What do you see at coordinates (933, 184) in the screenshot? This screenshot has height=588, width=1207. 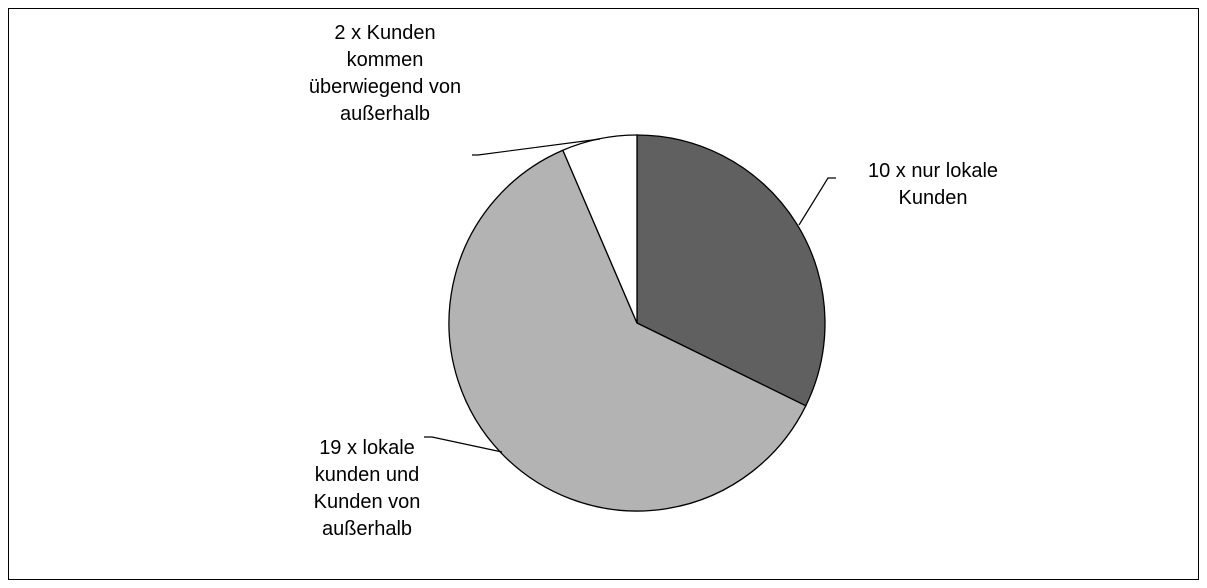 I see `slice-label: 10 x nur lokale Kunden` at bounding box center [933, 184].